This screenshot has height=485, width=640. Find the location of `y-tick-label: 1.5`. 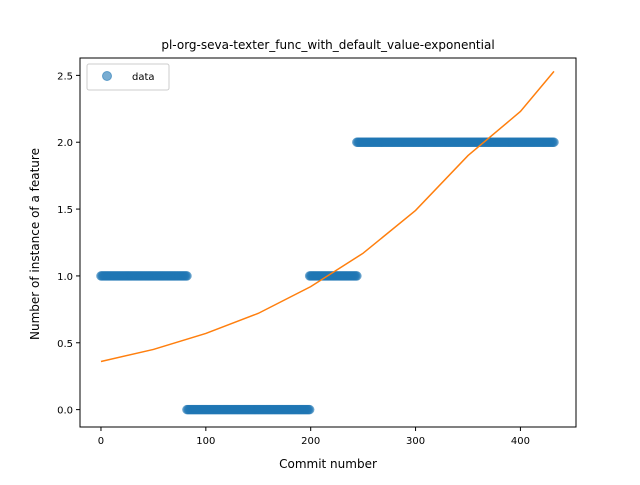

y-tick-label: 1.5 is located at coordinates (65, 210).